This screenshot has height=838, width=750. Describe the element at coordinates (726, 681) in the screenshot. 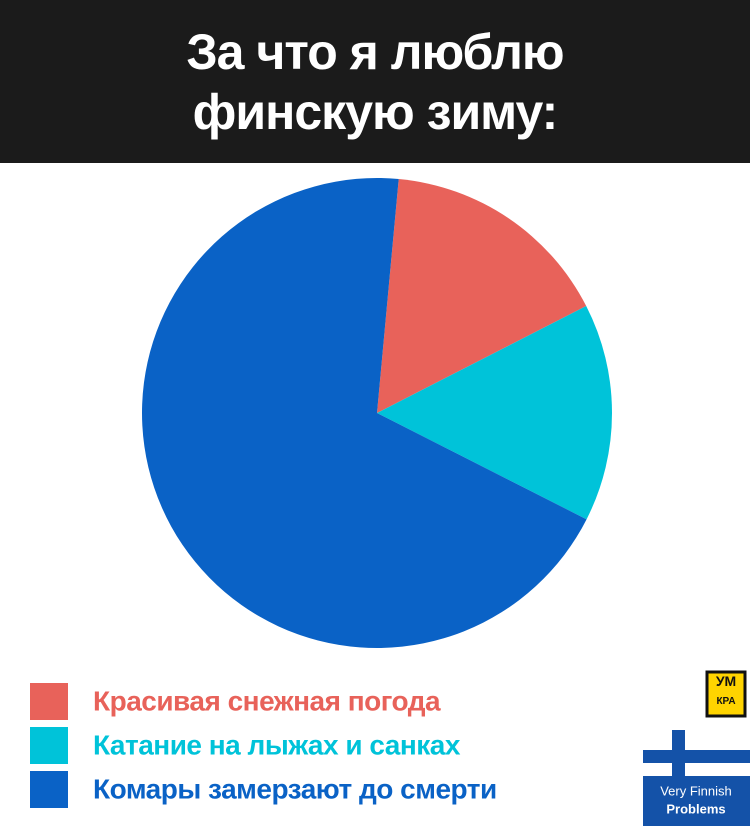

I see `logo-text: УМ` at that location.